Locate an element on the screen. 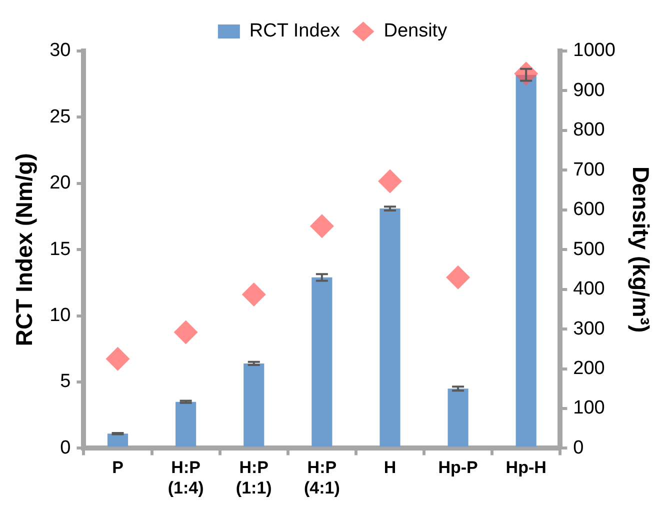 The image size is (663, 506). y2-tick-label: 300 is located at coordinates (589, 329).